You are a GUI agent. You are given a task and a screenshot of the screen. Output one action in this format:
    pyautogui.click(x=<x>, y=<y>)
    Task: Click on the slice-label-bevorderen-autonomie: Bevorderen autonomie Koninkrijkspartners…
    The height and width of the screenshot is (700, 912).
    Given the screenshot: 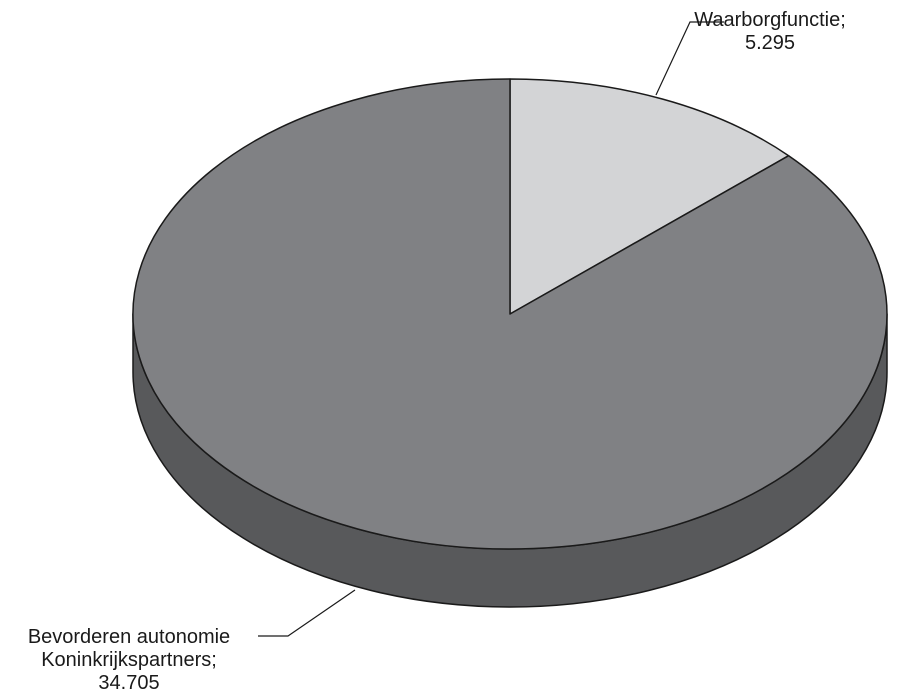 What is the action you would take?
    pyautogui.click(x=129, y=660)
    